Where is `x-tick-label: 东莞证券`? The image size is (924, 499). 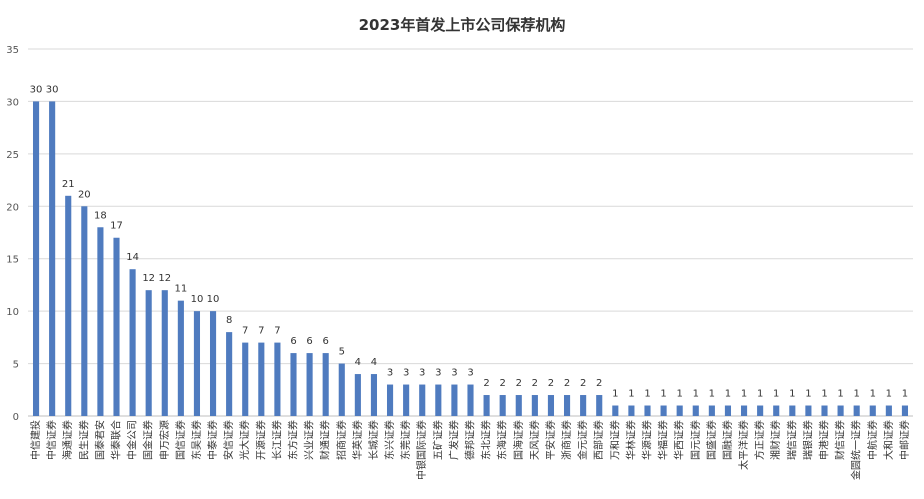 x-tick-label: 东莞证券 is located at coordinates (405, 440).